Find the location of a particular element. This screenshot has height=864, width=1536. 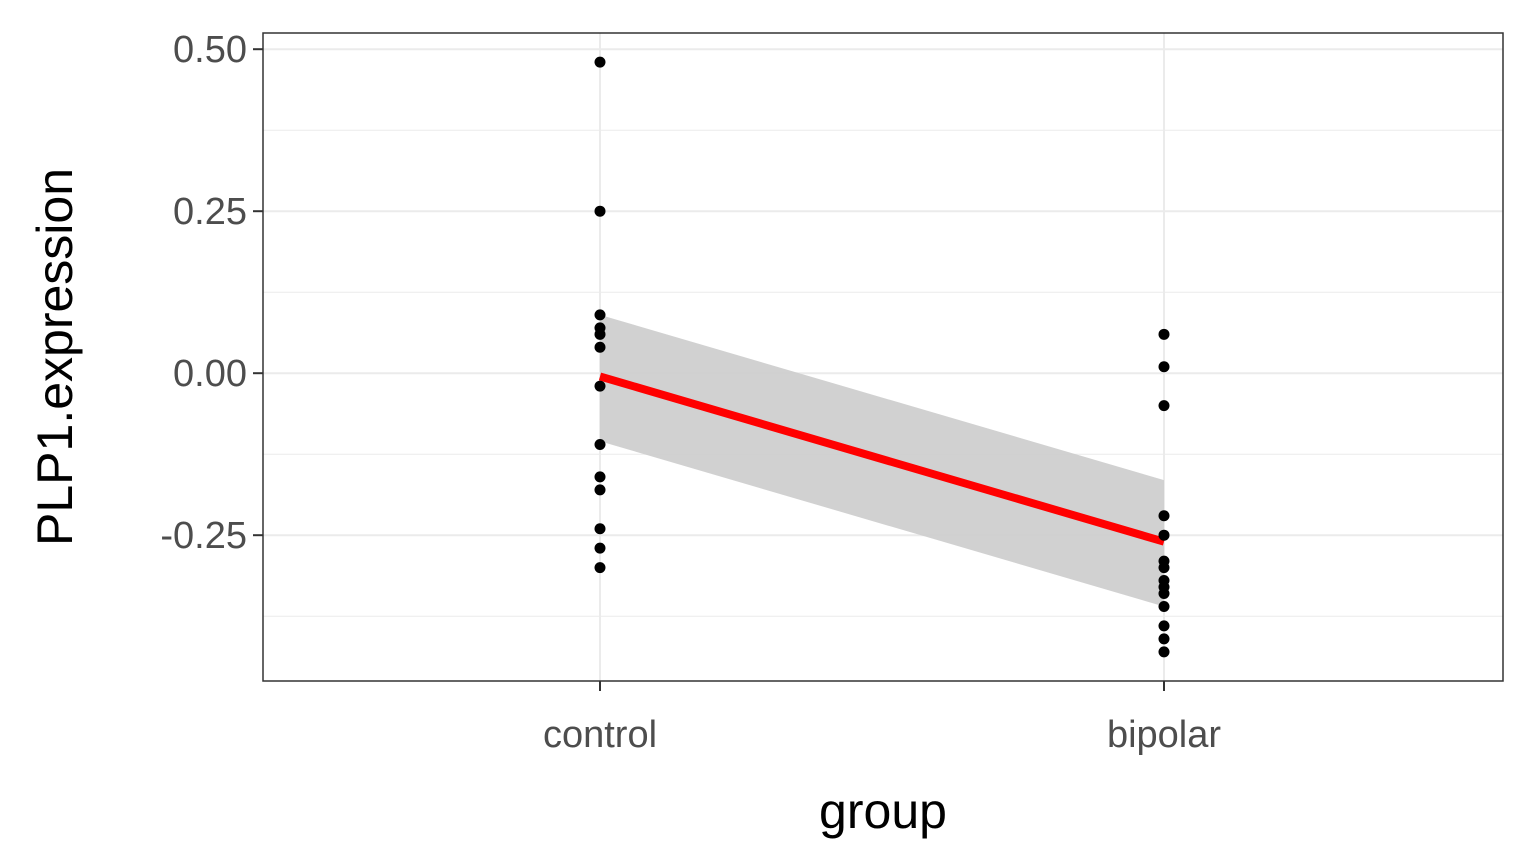

y-tick-label: 0.50 is located at coordinates (210, 50).